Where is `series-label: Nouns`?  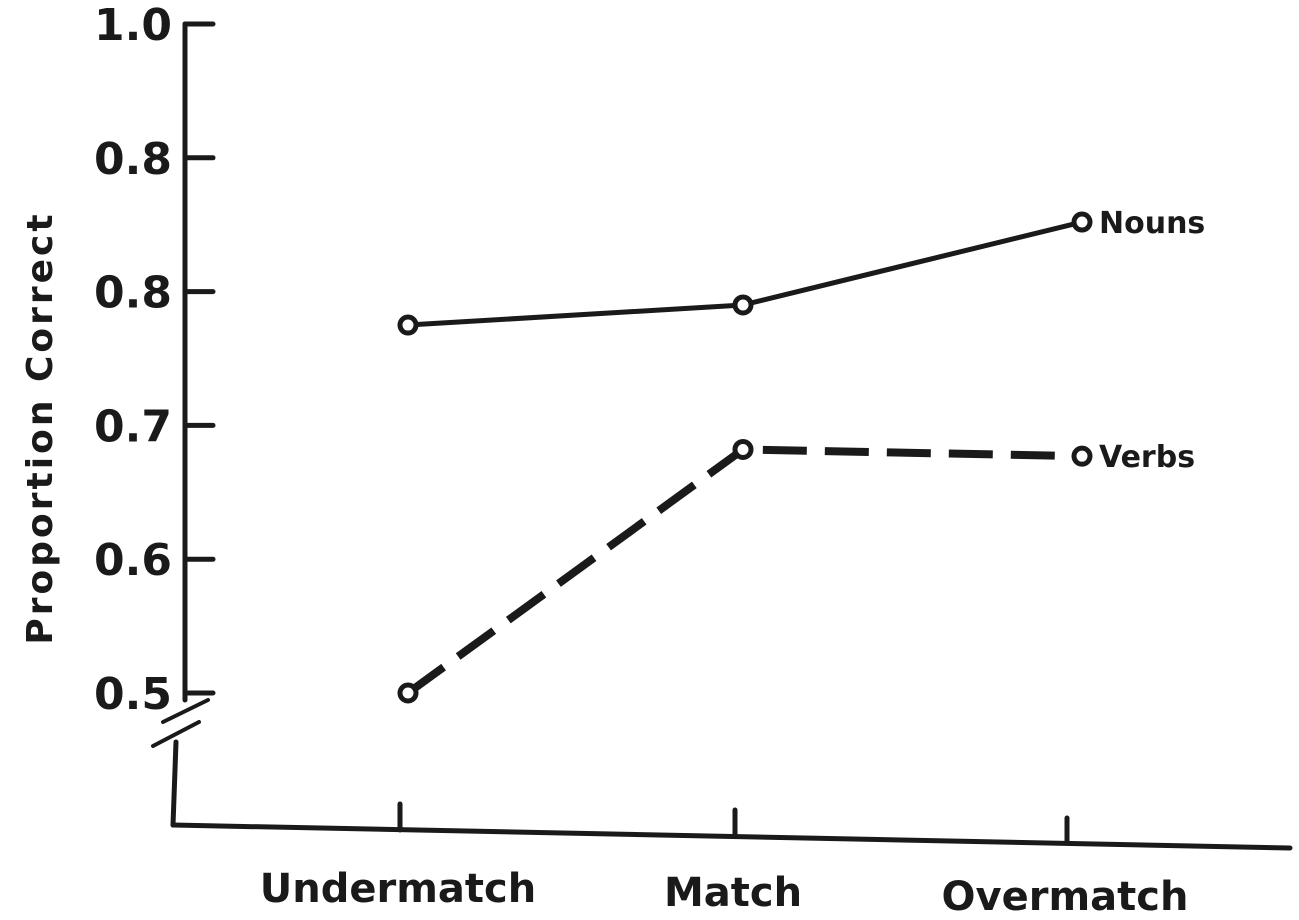
series-label: Nouns is located at coordinates (1152, 223).